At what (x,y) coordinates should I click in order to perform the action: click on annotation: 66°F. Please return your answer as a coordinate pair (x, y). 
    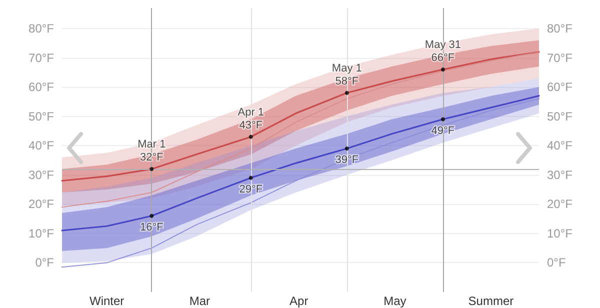
    Looking at the image, I should click on (443, 58).